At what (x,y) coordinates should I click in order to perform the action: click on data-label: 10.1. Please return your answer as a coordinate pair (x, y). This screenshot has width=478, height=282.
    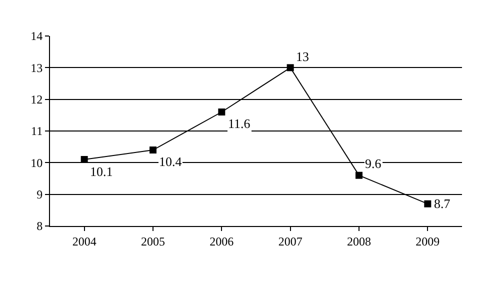
    Looking at the image, I should click on (101, 171).